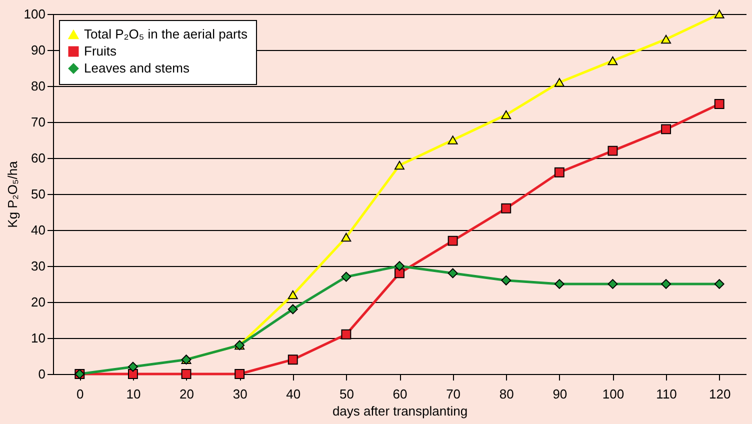 Image resolution: width=752 pixels, height=424 pixels. Describe the element at coordinates (560, 394) in the screenshot. I see `x-tick-label: 90` at that location.